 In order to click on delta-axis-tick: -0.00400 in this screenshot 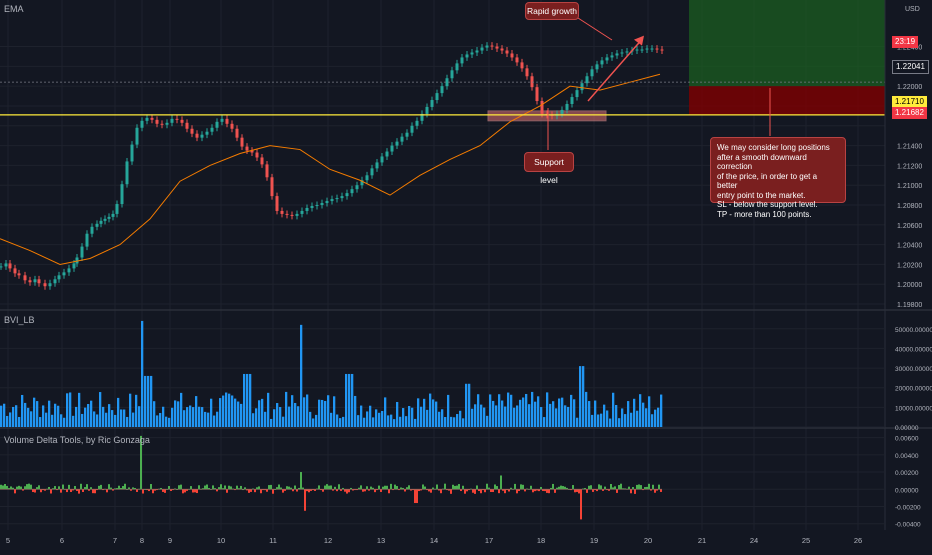, I will do `click(908, 525)`.